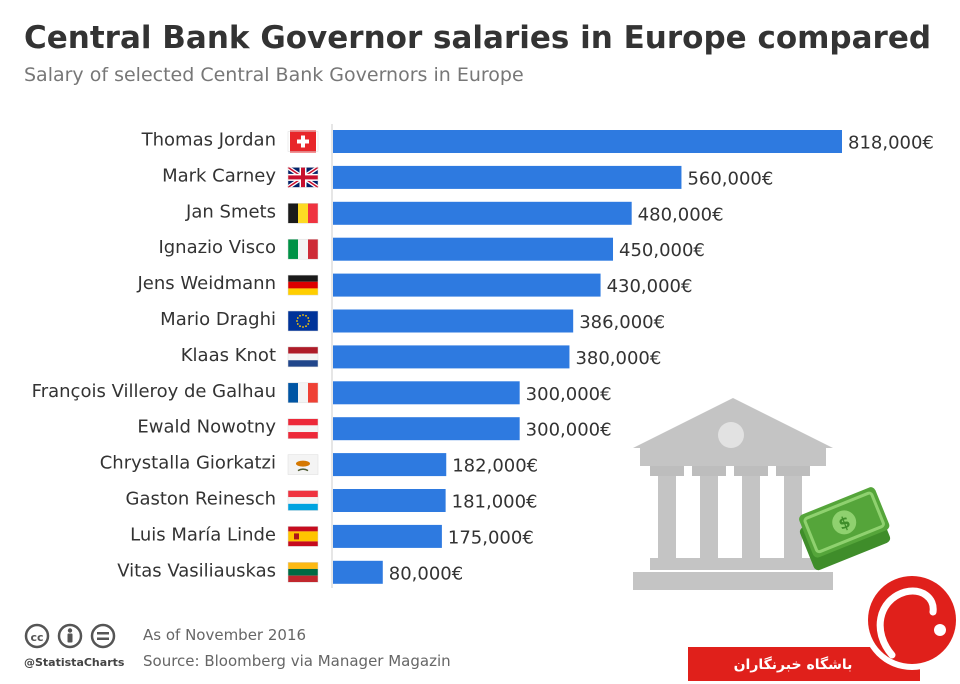  Describe the element at coordinates (228, 355) in the screenshot. I see `category-label: Klaas Knot` at that location.